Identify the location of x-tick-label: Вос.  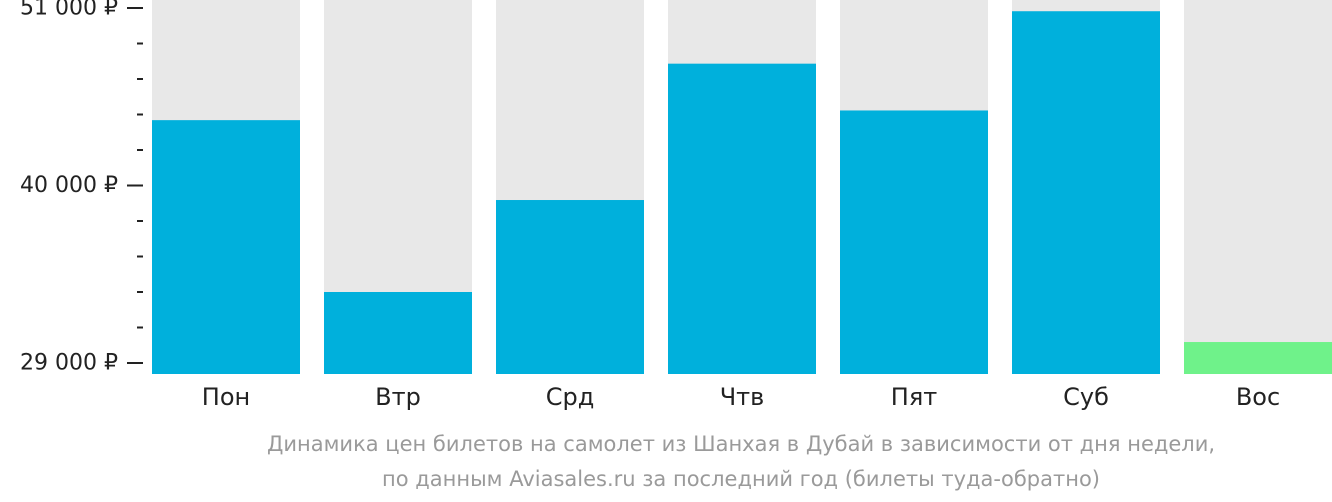
(1258, 397).